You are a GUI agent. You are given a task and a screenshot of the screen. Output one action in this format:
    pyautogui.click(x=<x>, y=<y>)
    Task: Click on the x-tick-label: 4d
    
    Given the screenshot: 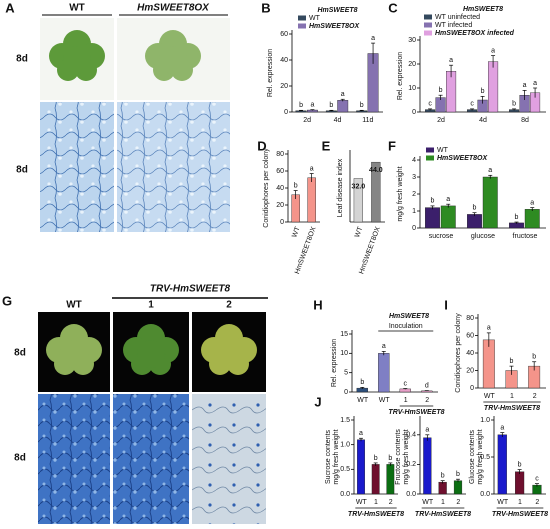 What is the action you would take?
    pyautogui.click(x=483, y=120)
    